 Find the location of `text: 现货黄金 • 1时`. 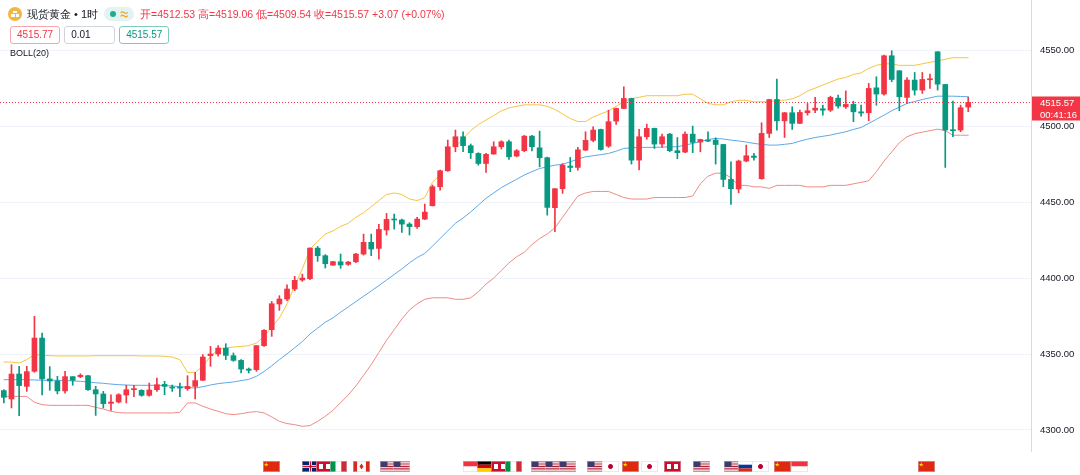

text: 现货黄金 • 1时 is located at coordinates (63, 14).